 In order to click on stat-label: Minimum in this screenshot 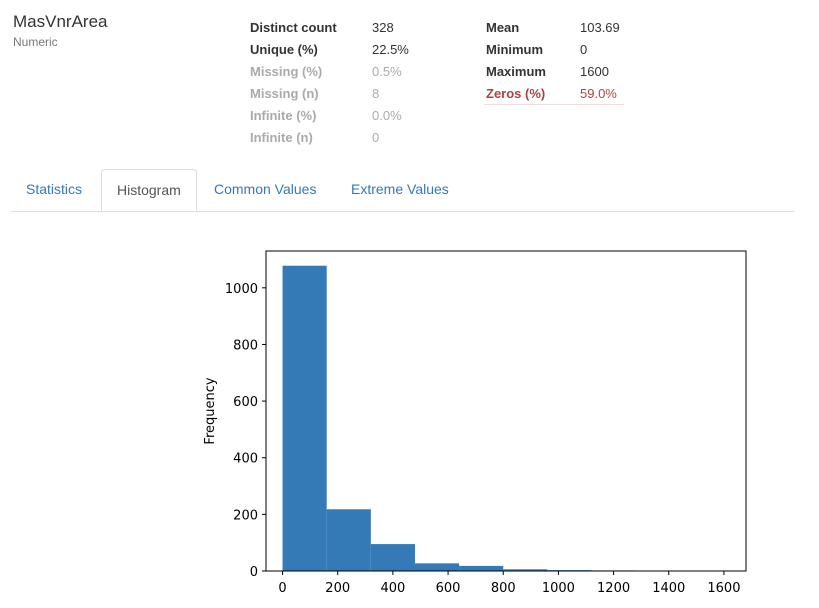, I will do `click(515, 49)`.